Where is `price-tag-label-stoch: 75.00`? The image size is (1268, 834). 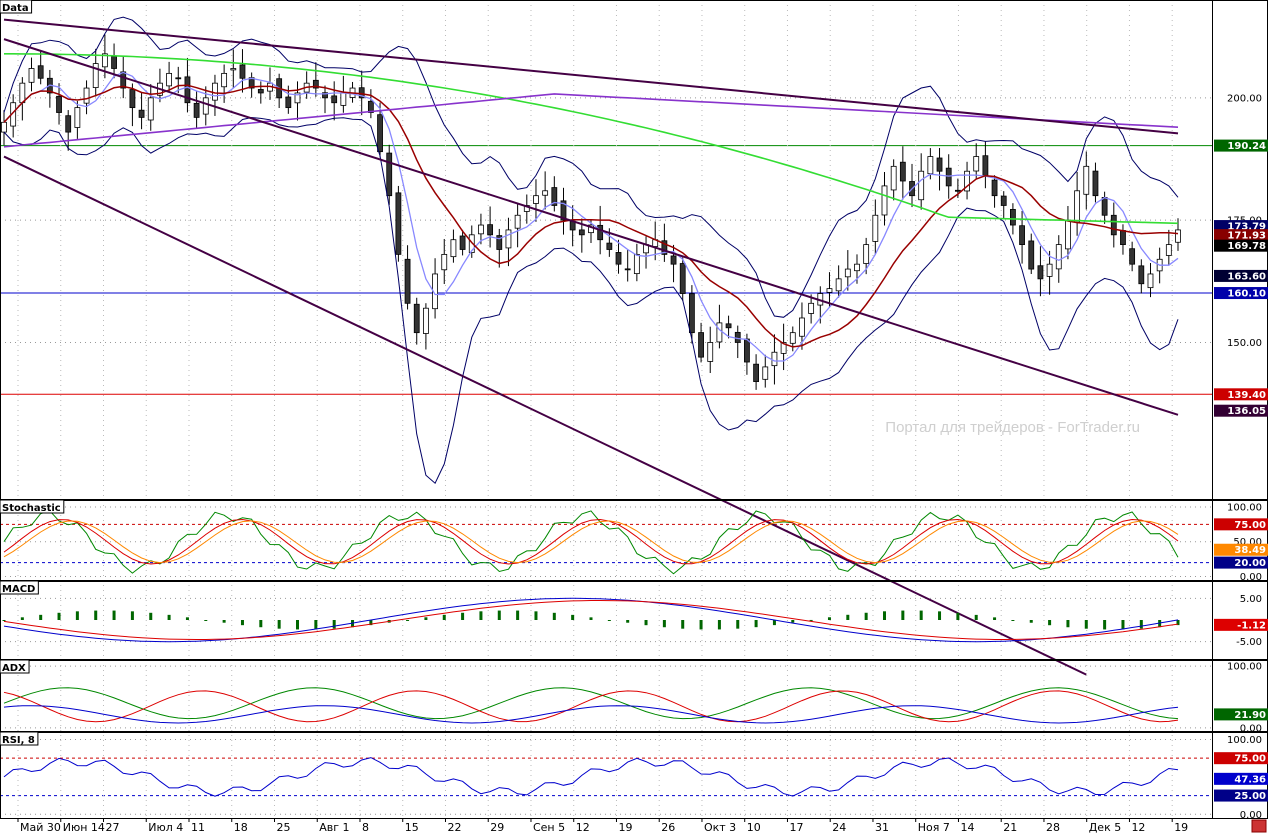 price-tag-label-stoch: 75.00 is located at coordinates (1250, 525).